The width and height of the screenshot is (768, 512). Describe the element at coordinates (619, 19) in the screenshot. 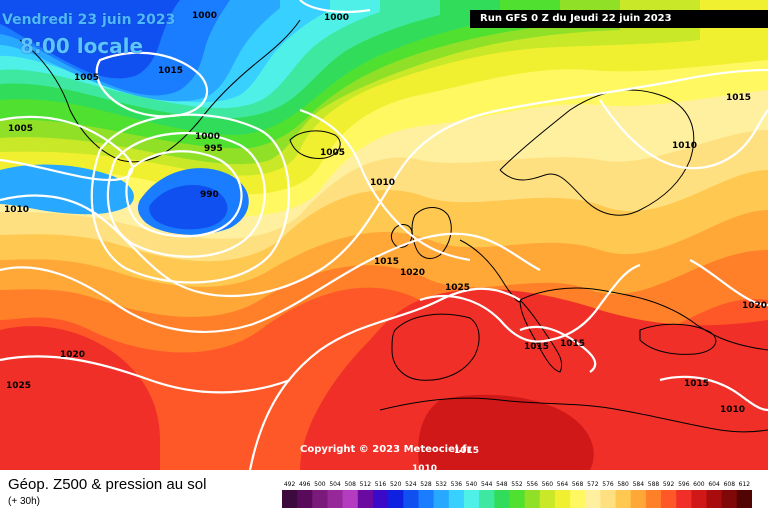

I see `run-info: Run GFS 0 Z du Jeudi 22 juin 2023` at that location.